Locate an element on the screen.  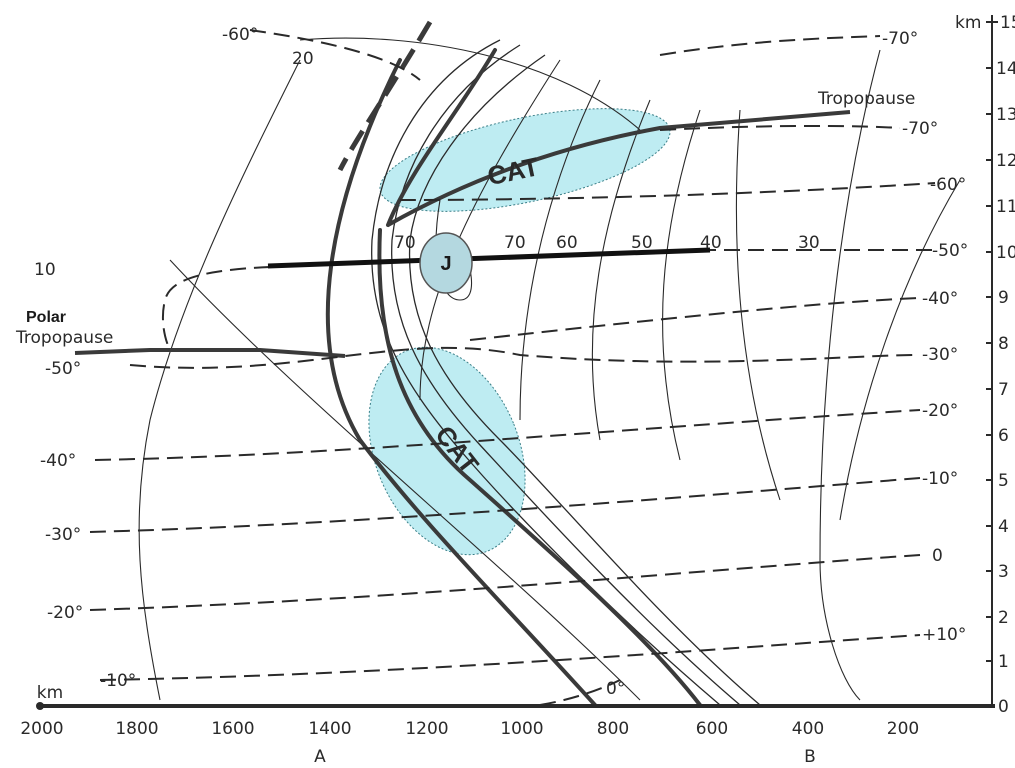
y-tick: 11 is located at coordinates (1005, 207).